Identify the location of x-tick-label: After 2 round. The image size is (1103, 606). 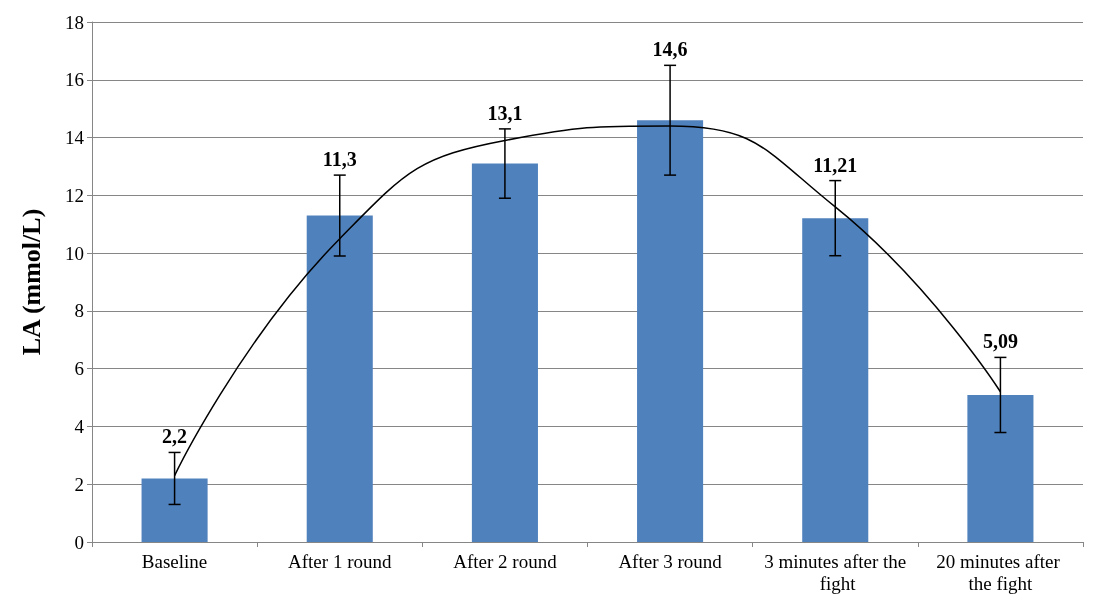
(505, 561).